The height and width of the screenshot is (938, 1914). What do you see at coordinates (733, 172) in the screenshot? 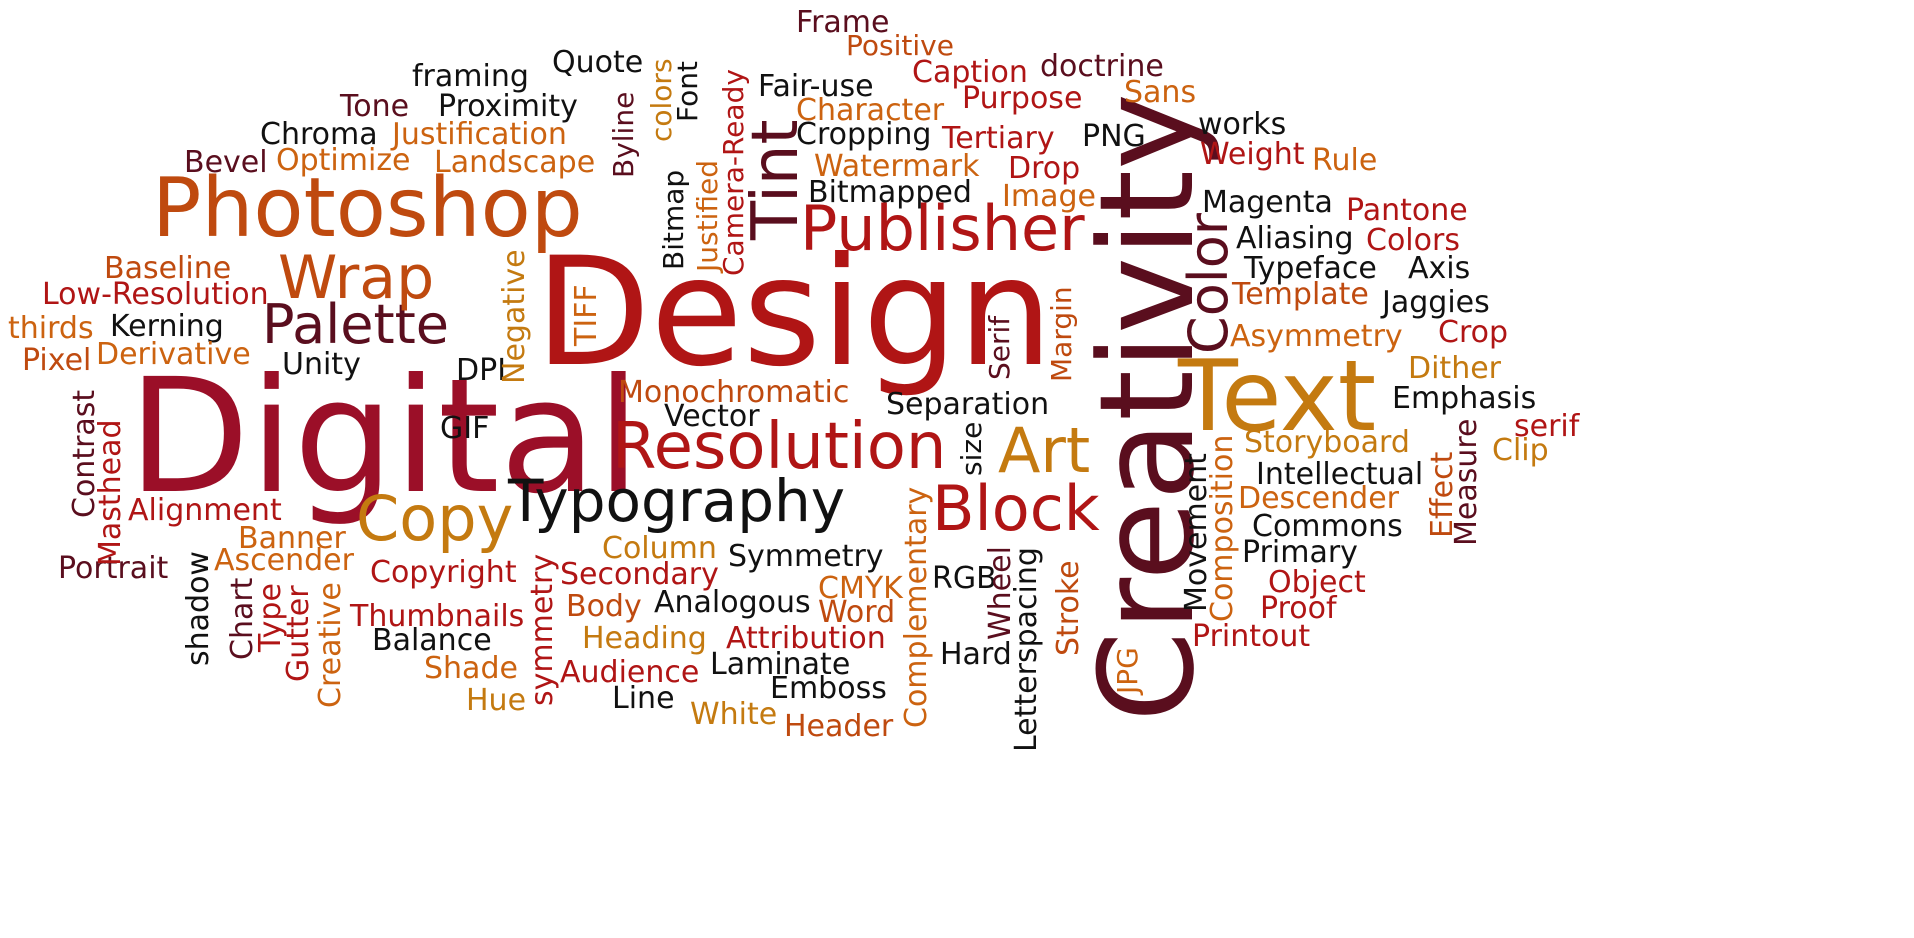
I see `word-camera-ready-v: Camera-Ready` at bounding box center [733, 172].